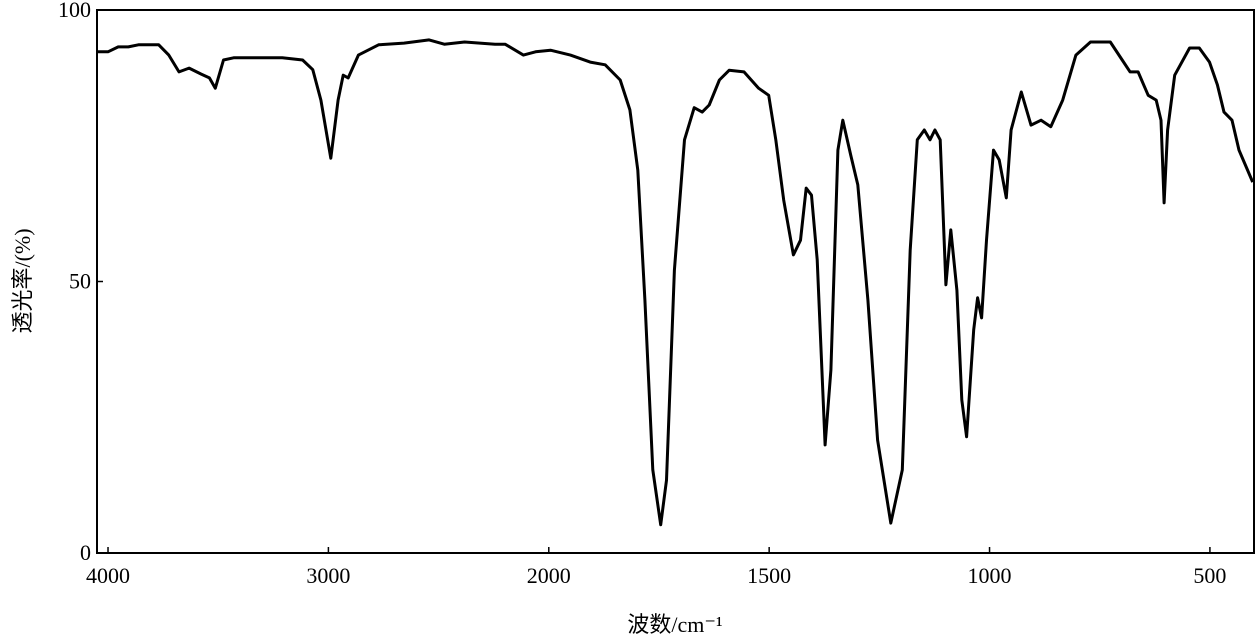 The height and width of the screenshot is (639, 1256). What do you see at coordinates (85, 552) in the screenshot?
I see `y-tick-label: 0` at bounding box center [85, 552].